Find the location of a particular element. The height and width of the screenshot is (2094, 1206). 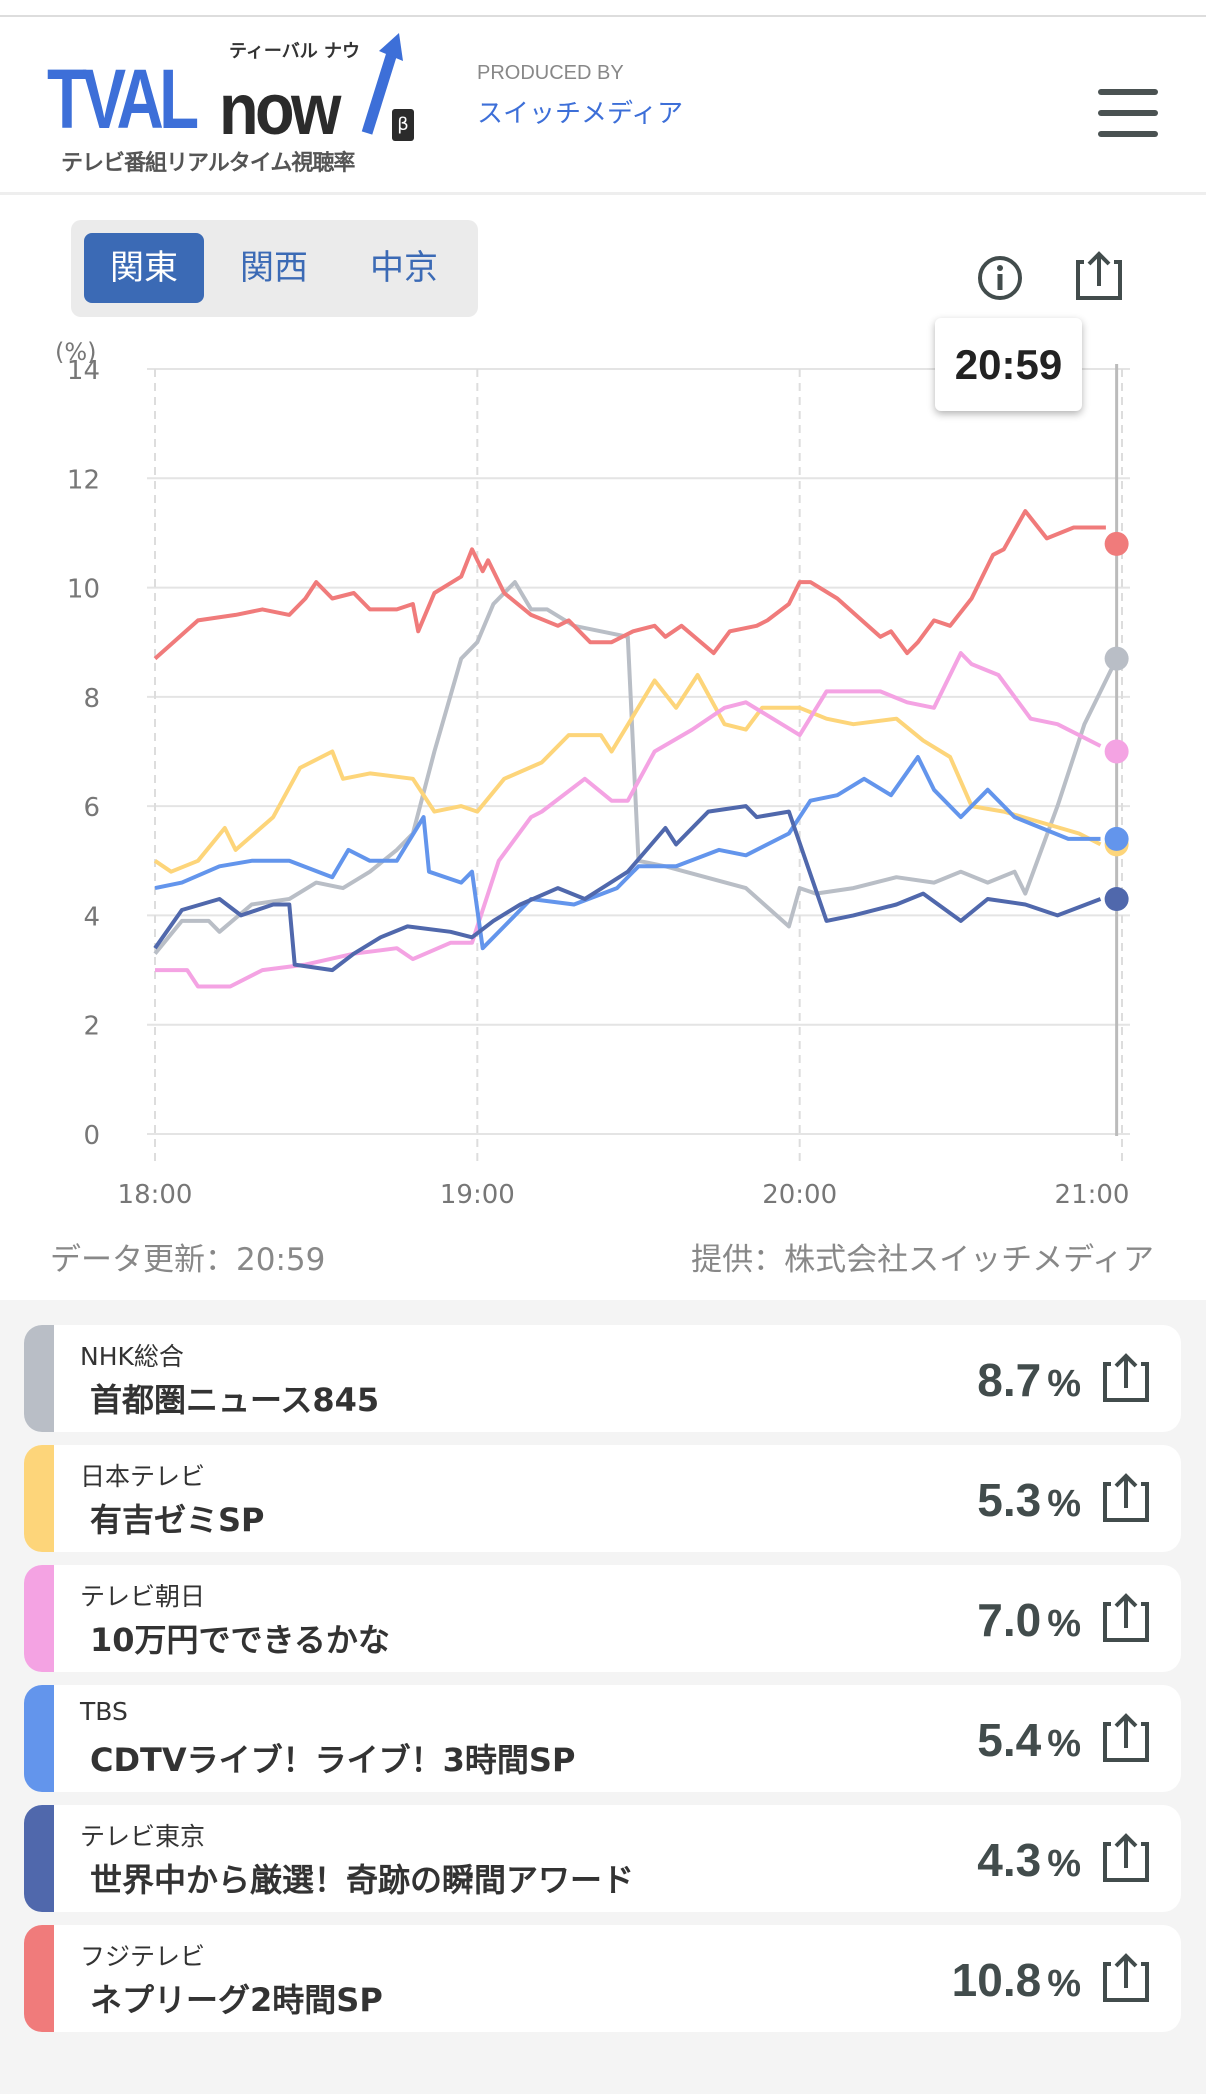

rating-value: 7.0% is located at coordinates (1029, 1620).